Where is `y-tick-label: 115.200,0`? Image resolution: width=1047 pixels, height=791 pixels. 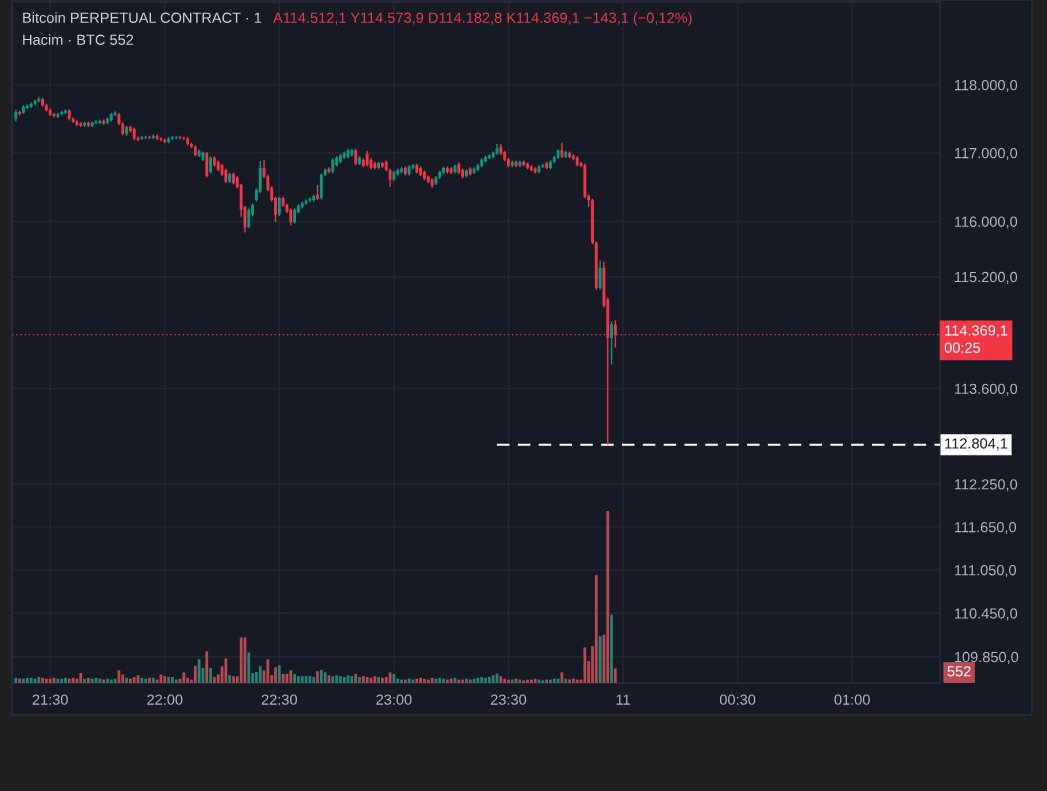 y-tick-label: 115.200,0 is located at coordinates (986, 277).